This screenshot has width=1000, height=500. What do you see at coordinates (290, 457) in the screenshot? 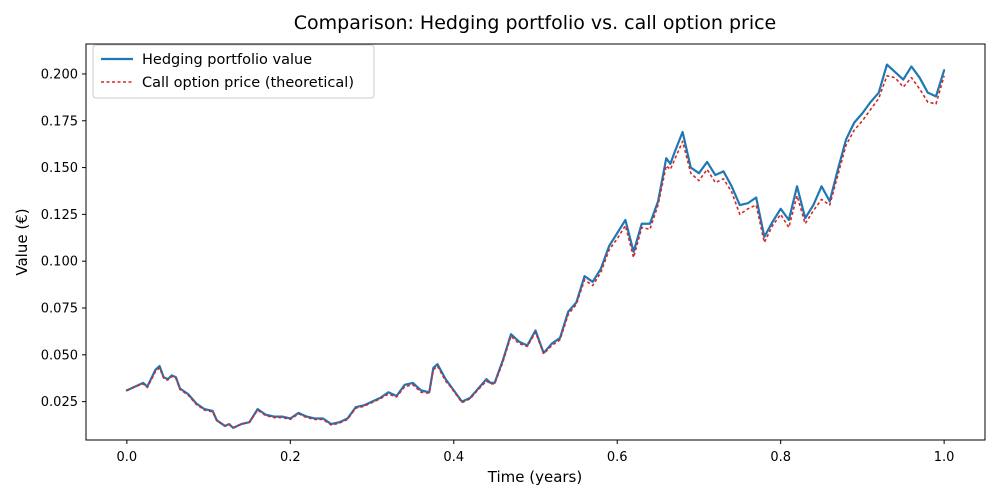
I see `x-tick-label: 0.2` at bounding box center [290, 457].